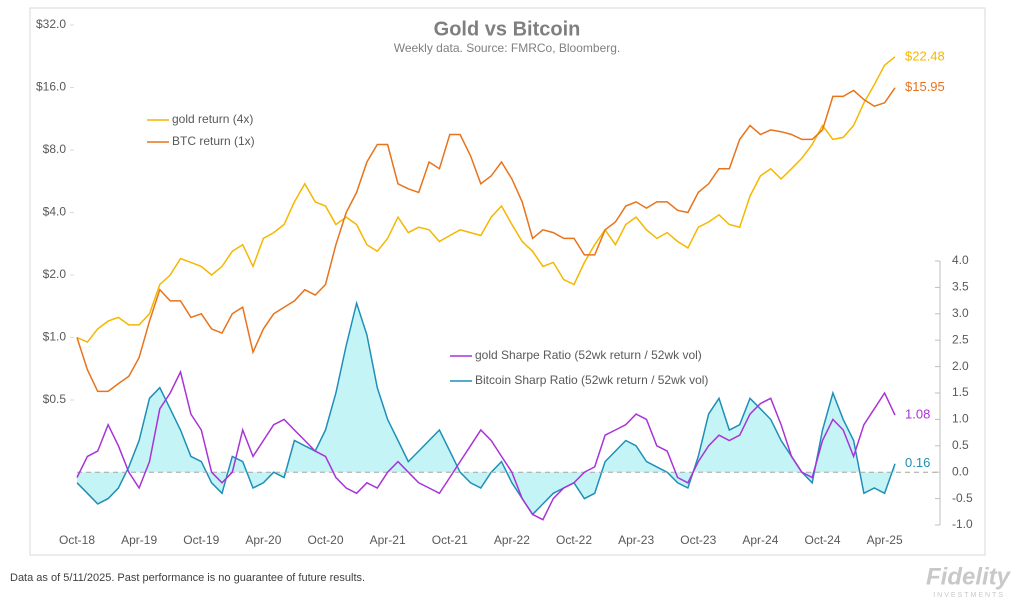  What do you see at coordinates (213, 141) in the screenshot?
I see `legend-label: BTC return (1x)` at bounding box center [213, 141].